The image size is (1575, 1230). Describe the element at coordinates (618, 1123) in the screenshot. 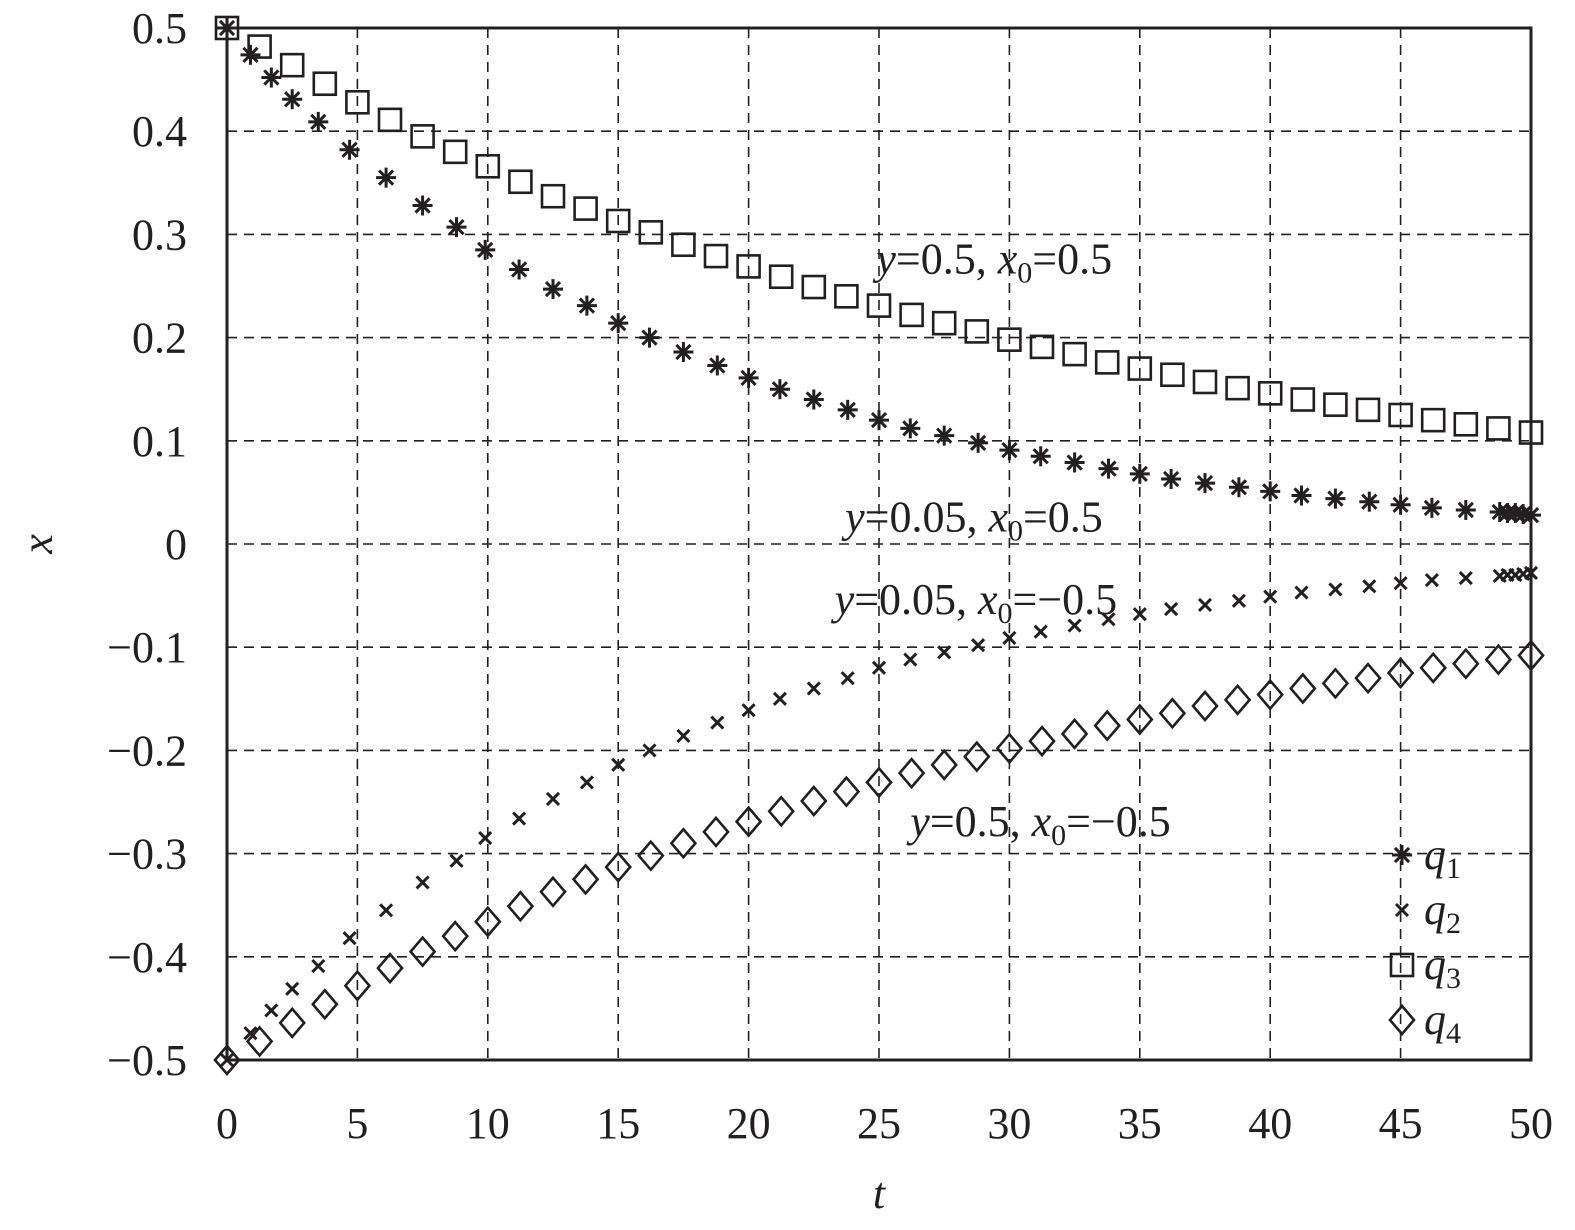

I see `x-tick-label: 15` at that location.